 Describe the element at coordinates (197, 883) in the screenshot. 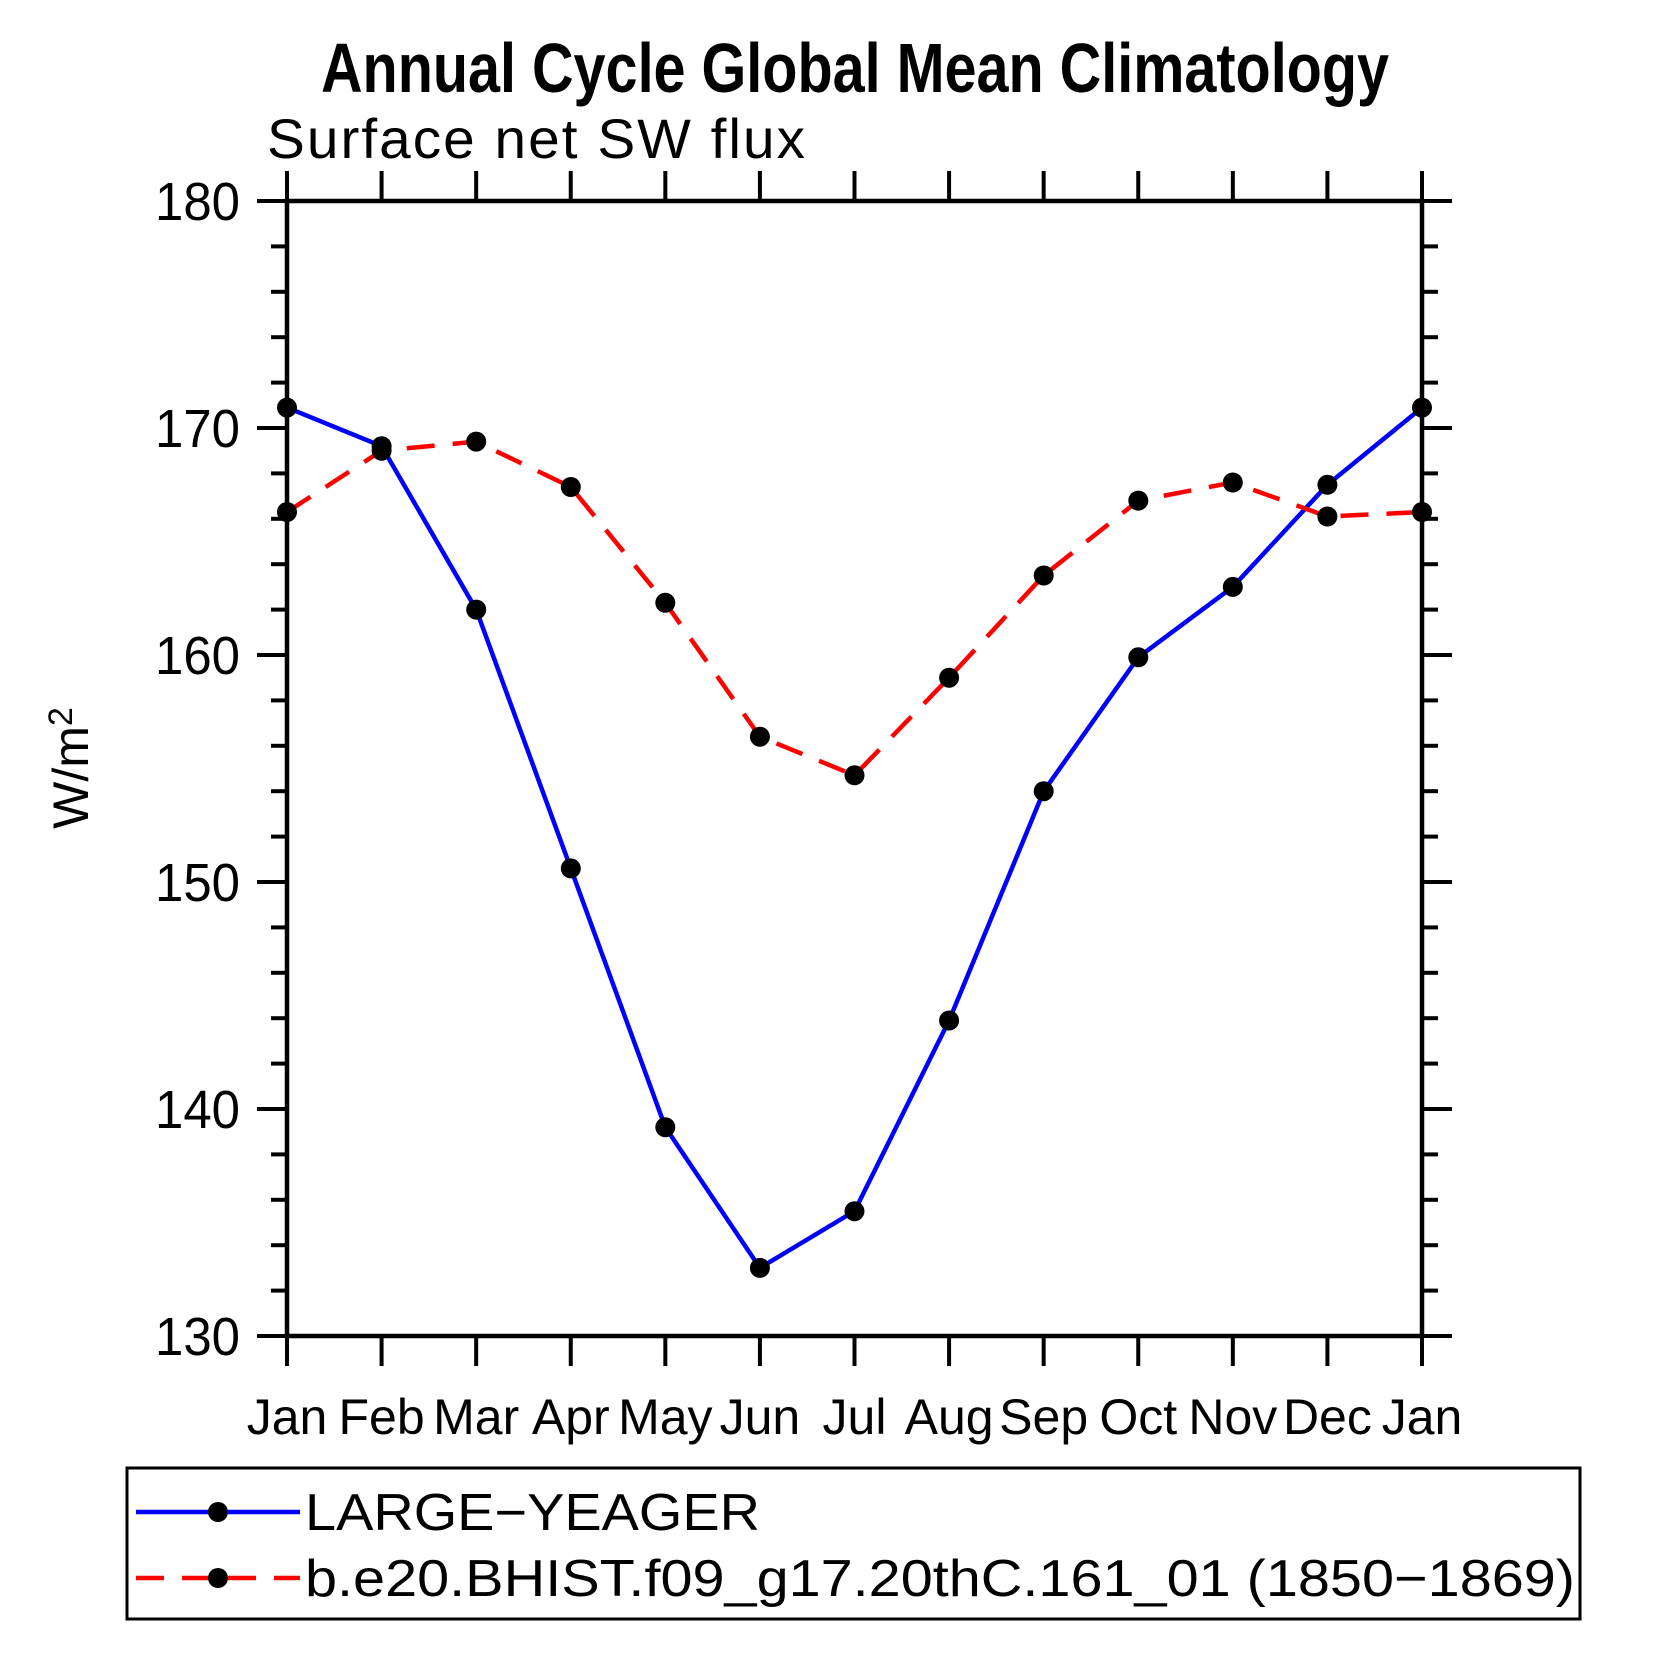

I see `y-tick-label: 150` at that location.